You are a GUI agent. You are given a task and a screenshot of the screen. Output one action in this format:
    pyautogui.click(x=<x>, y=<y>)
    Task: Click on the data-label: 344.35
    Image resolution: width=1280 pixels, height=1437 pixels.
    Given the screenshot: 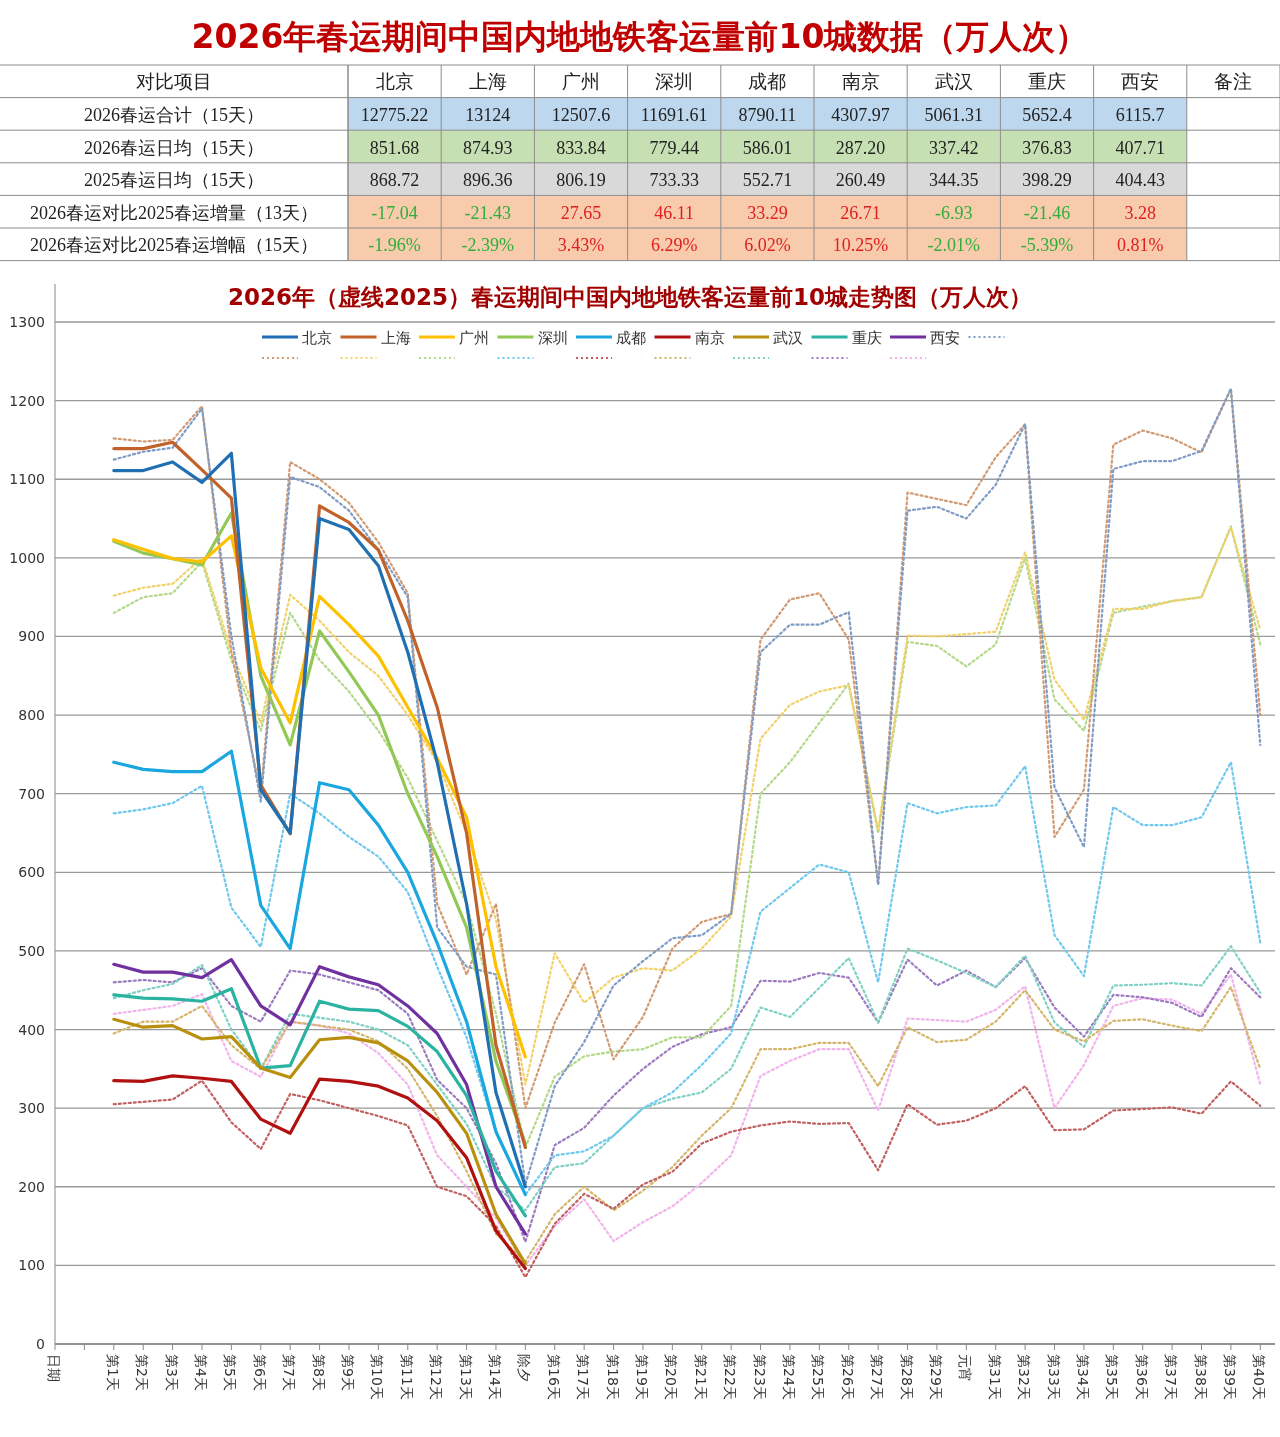 What is the action you would take?
    pyautogui.click(x=954, y=180)
    